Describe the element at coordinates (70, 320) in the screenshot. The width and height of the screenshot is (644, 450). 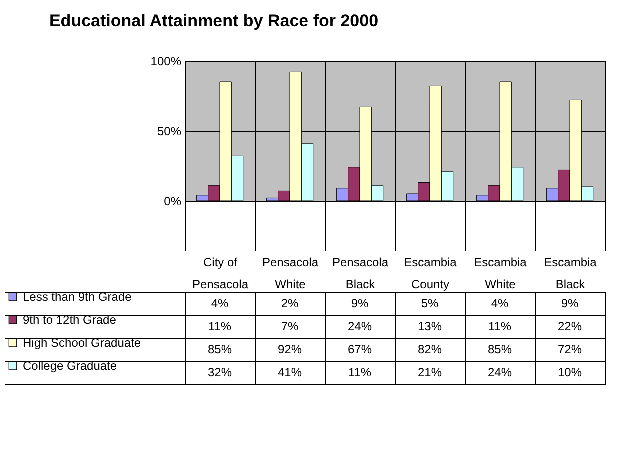
I see `legend-label: 9th to 12th Grade` at that location.